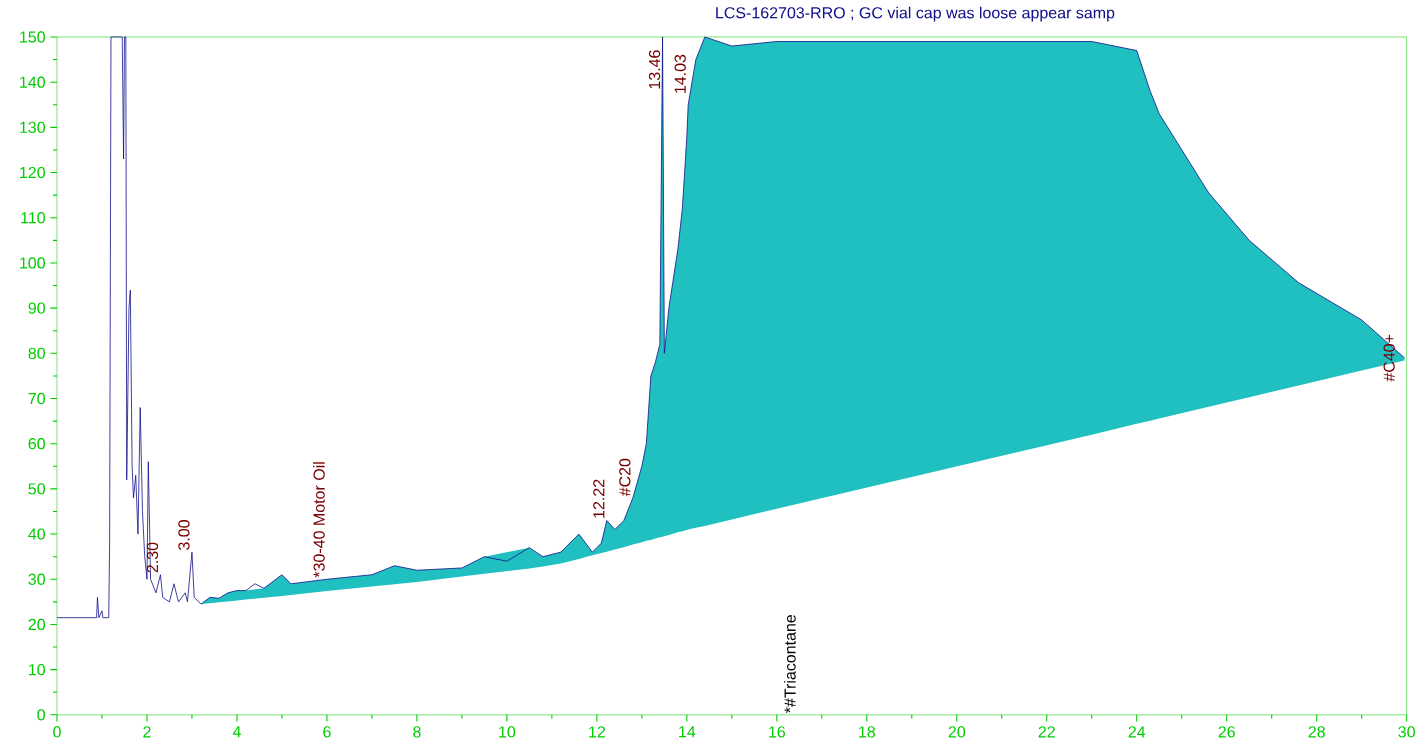  I want to click on y-tick-label: 150, so click(32, 37).